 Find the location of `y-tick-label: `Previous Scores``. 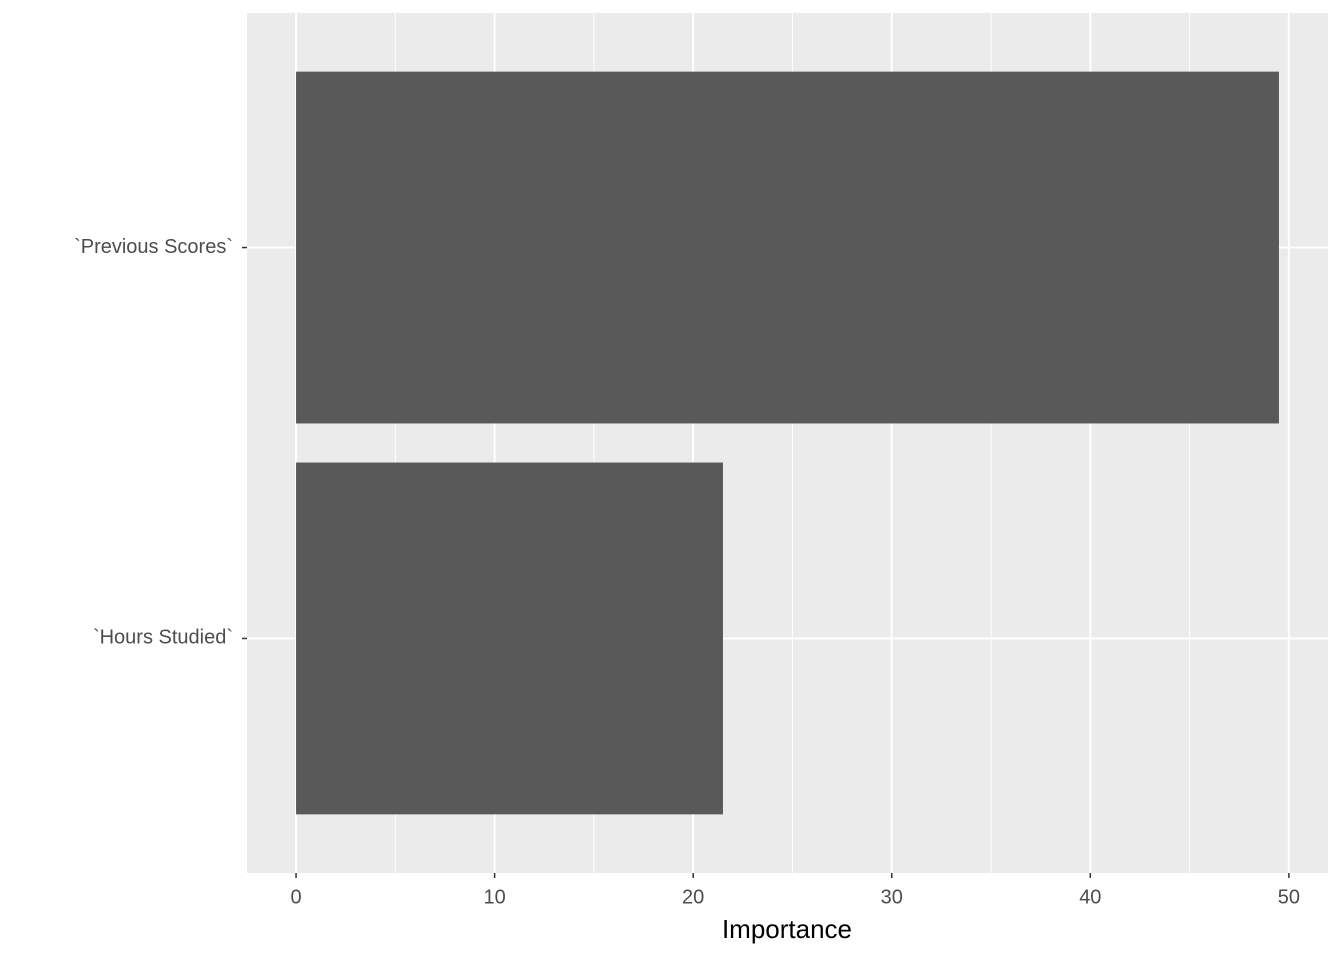

y-tick-label: `Previous Scores` is located at coordinates (153, 247).